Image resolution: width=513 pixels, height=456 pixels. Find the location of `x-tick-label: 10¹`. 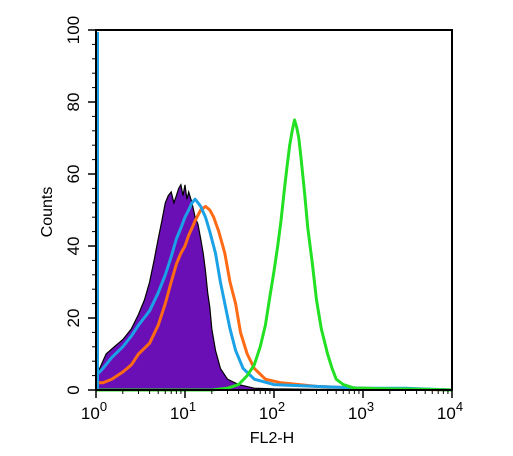

x-tick-label: 10¹ is located at coordinates (183, 411).